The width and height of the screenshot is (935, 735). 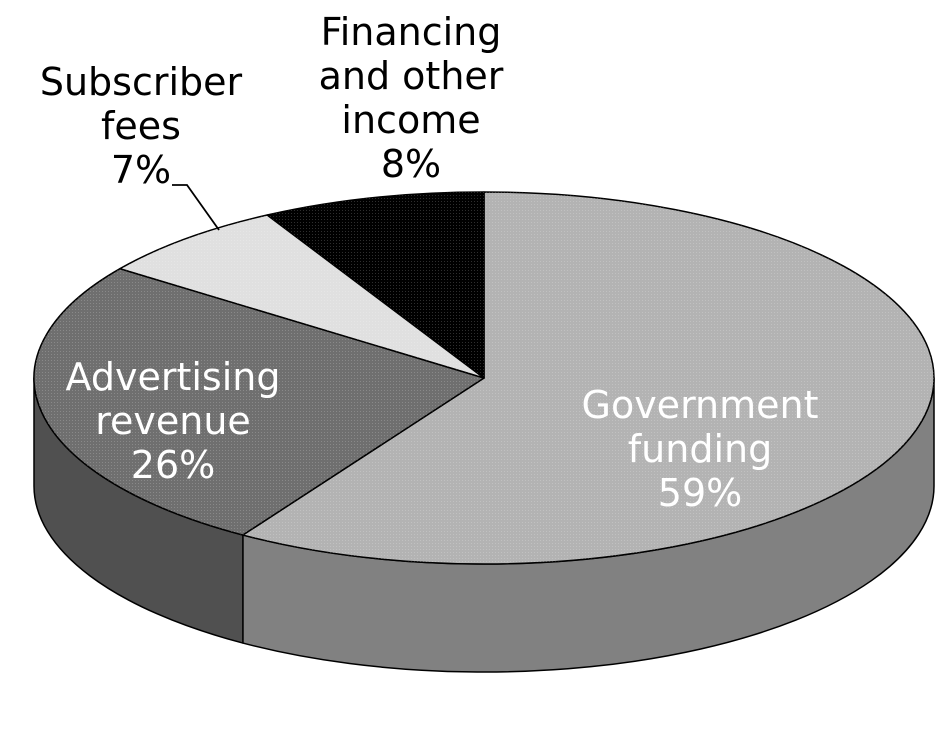 What do you see at coordinates (173, 421) in the screenshot?
I see `slice-label-1: Advertising revenue 26%` at bounding box center [173, 421].